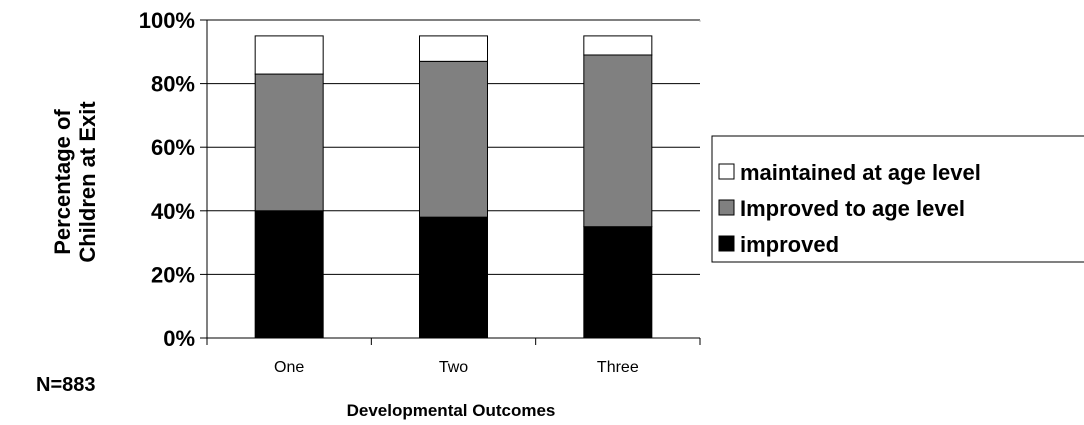 Image resolution: width=1084 pixels, height=425 pixels. What do you see at coordinates (173, 147) in the screenshot?
I see `y-tick-label: 60%` at bounding box center [173, 147].